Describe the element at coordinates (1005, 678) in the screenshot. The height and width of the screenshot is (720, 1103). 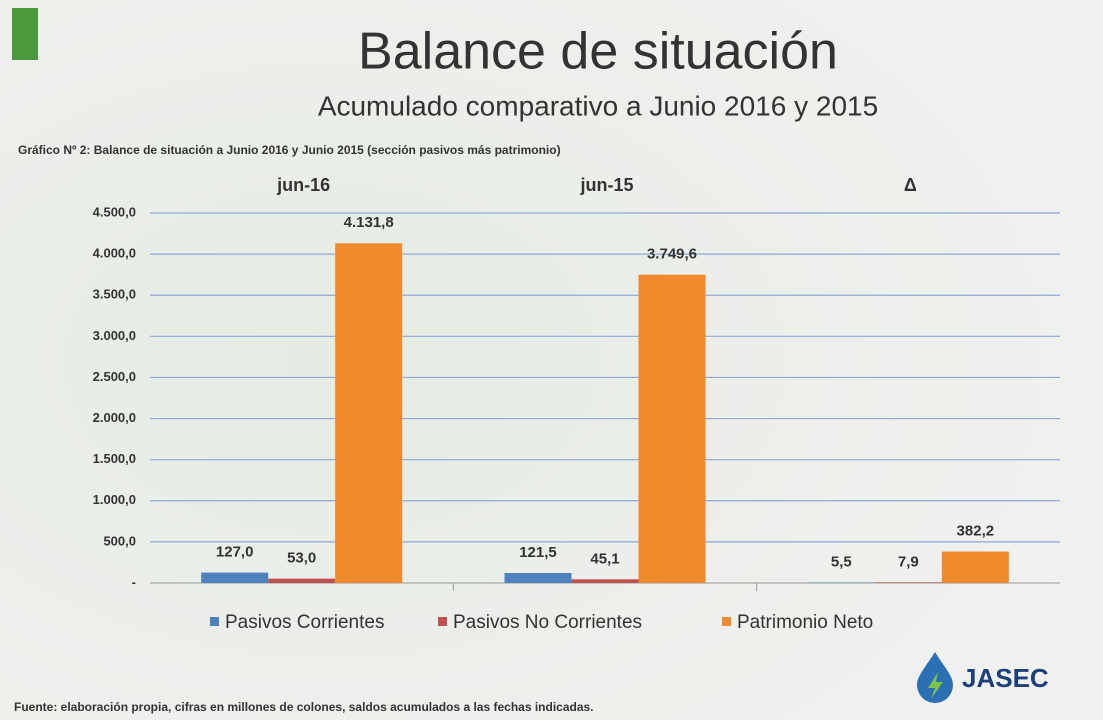
I see `logo-text: JASEC` at that location.